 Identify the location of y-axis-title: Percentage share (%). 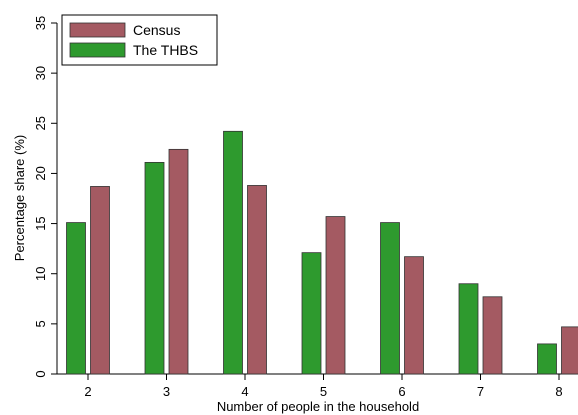
(19, 198).